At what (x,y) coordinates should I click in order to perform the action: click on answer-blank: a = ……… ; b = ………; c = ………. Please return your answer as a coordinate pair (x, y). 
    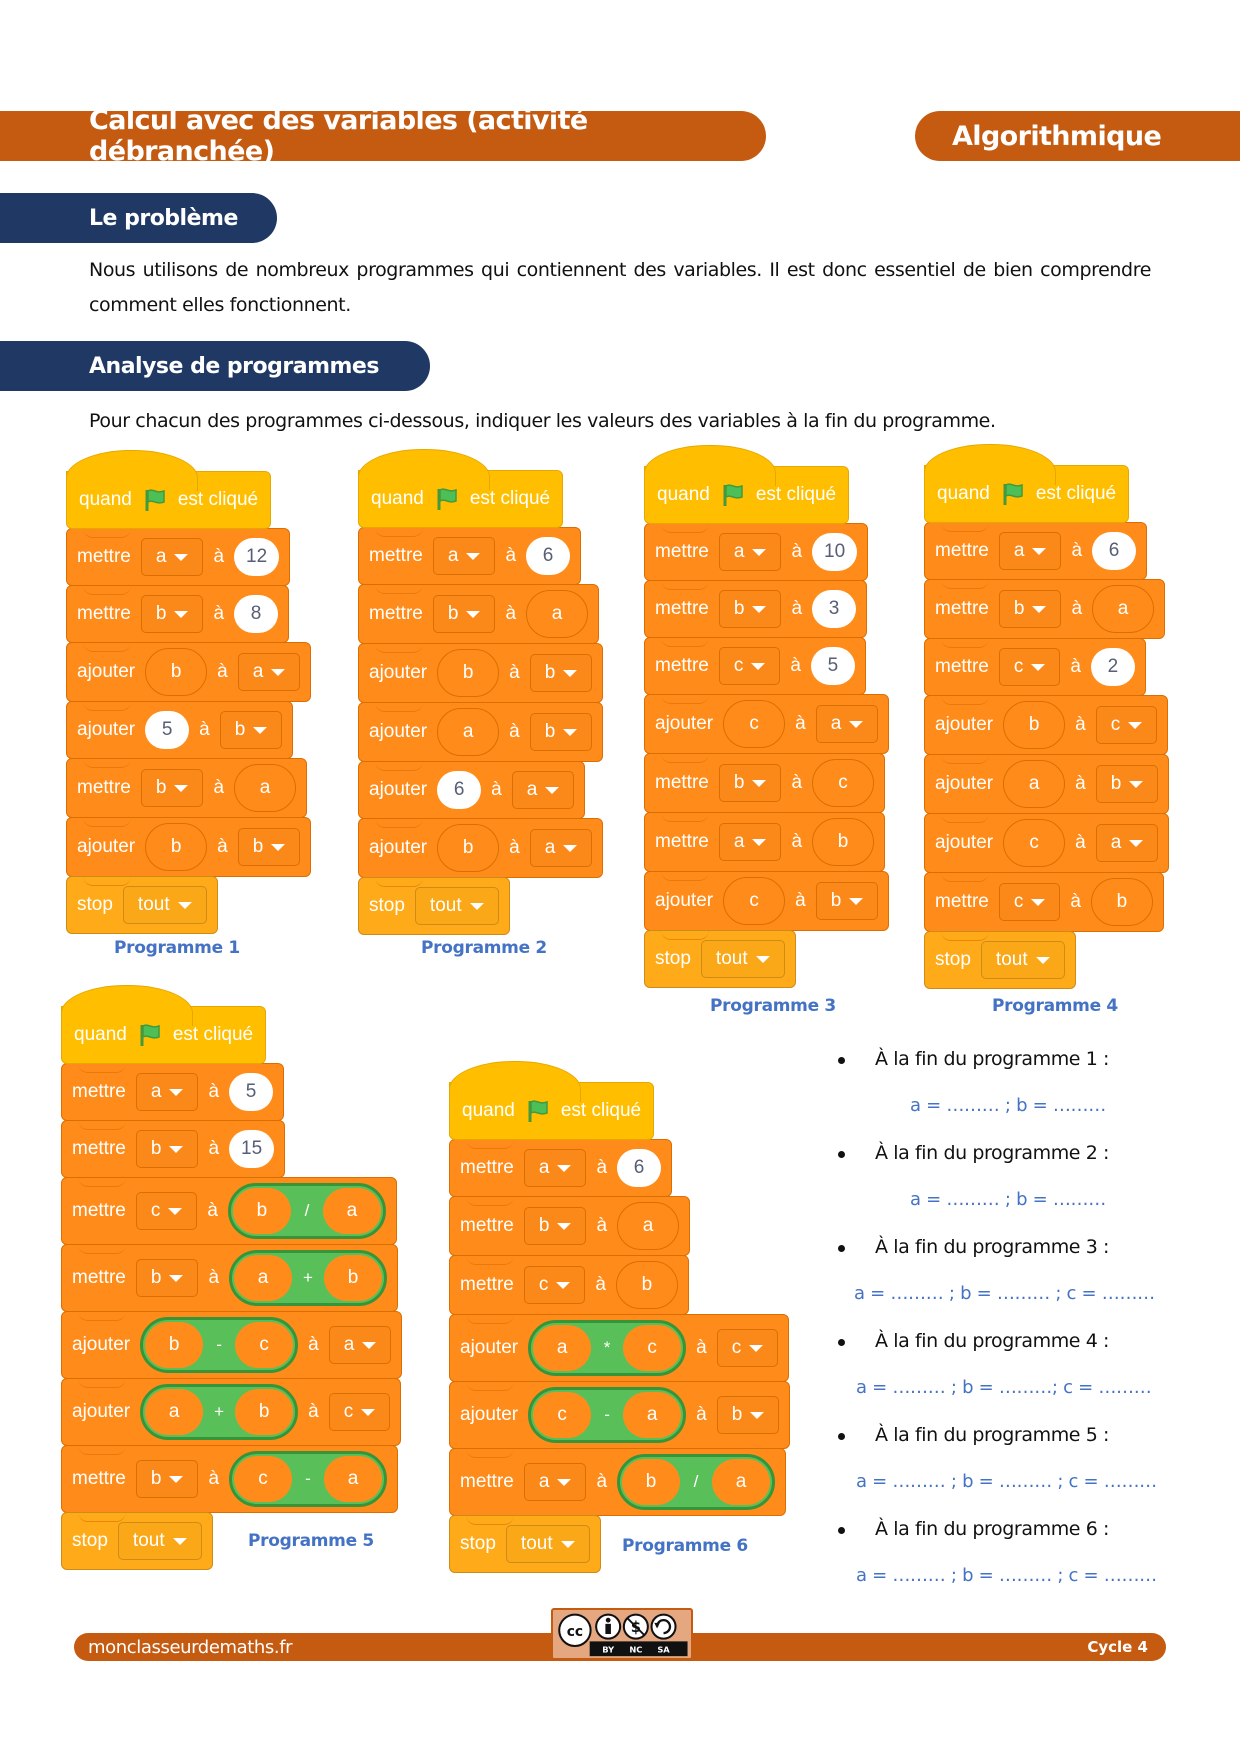
    Looking at the image, I should click on (1004, 1387).